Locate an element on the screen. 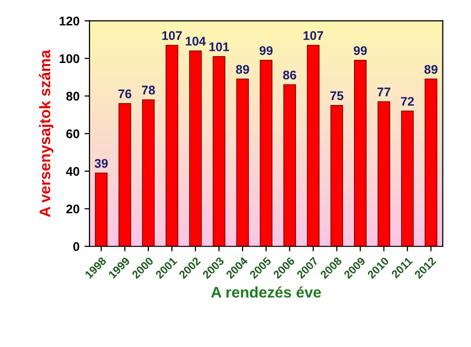 The height and width of the screenshot is (347, 471). y-axis-title: A versenysajtok száma is located at coordinates (46, 133).